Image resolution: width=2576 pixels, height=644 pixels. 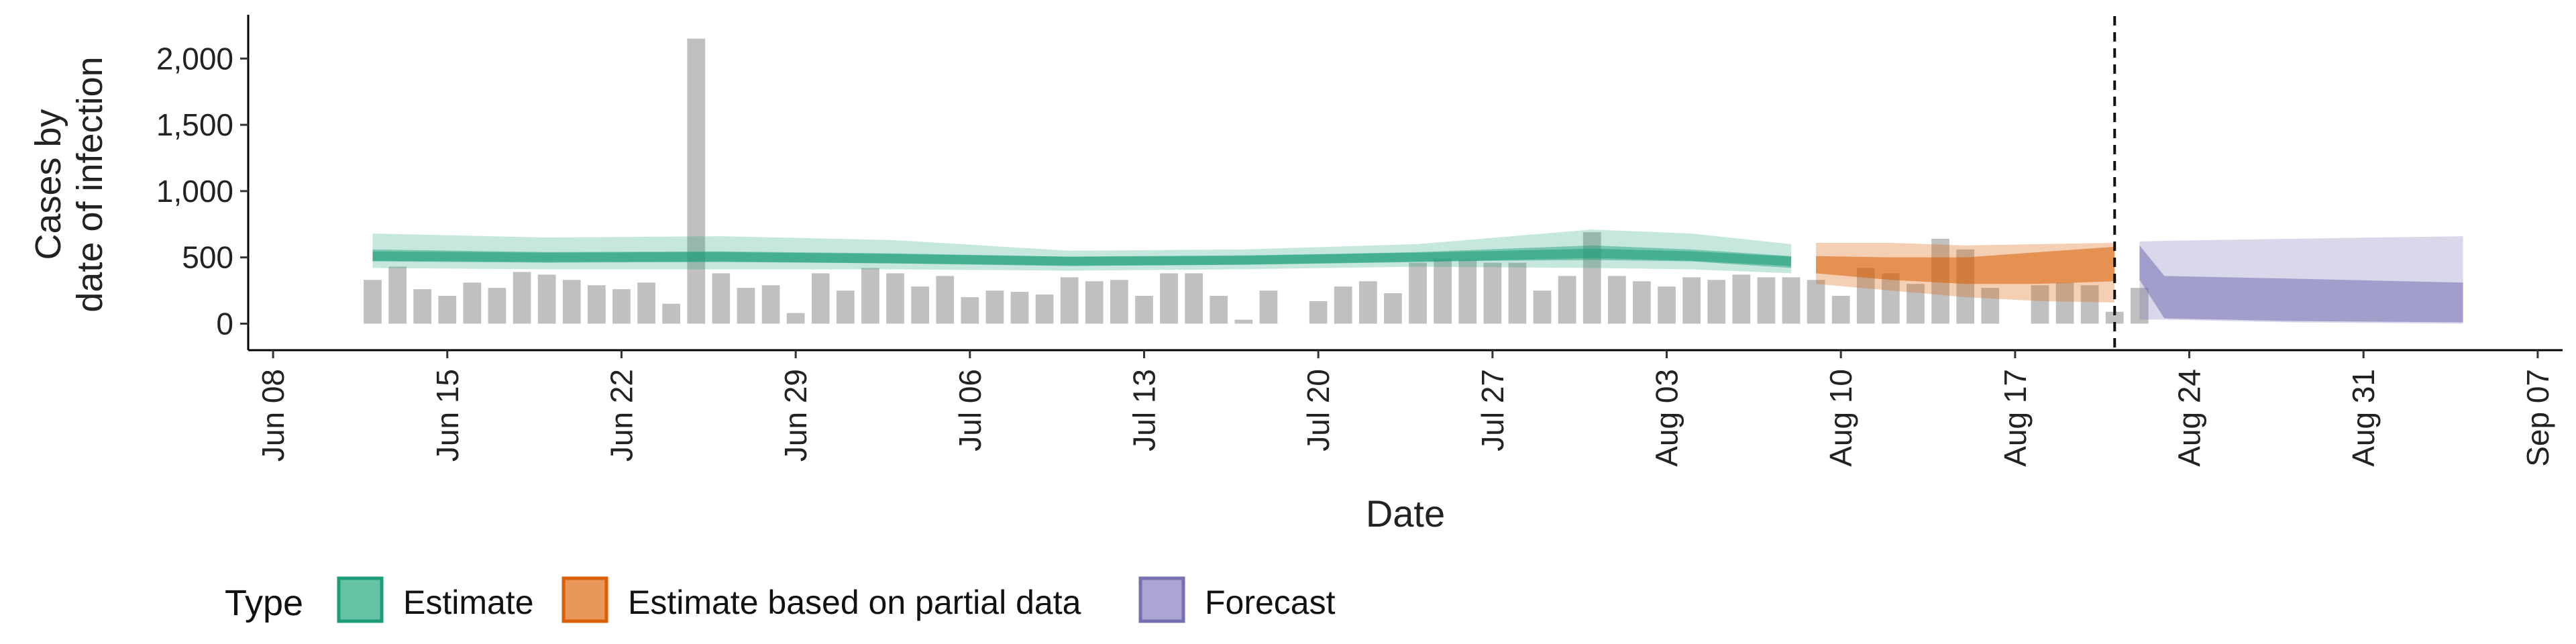 What do you see at coordinates (264, 603) in the screenshot?
I see `legend-title: Type` at bounding box center [264, 603].